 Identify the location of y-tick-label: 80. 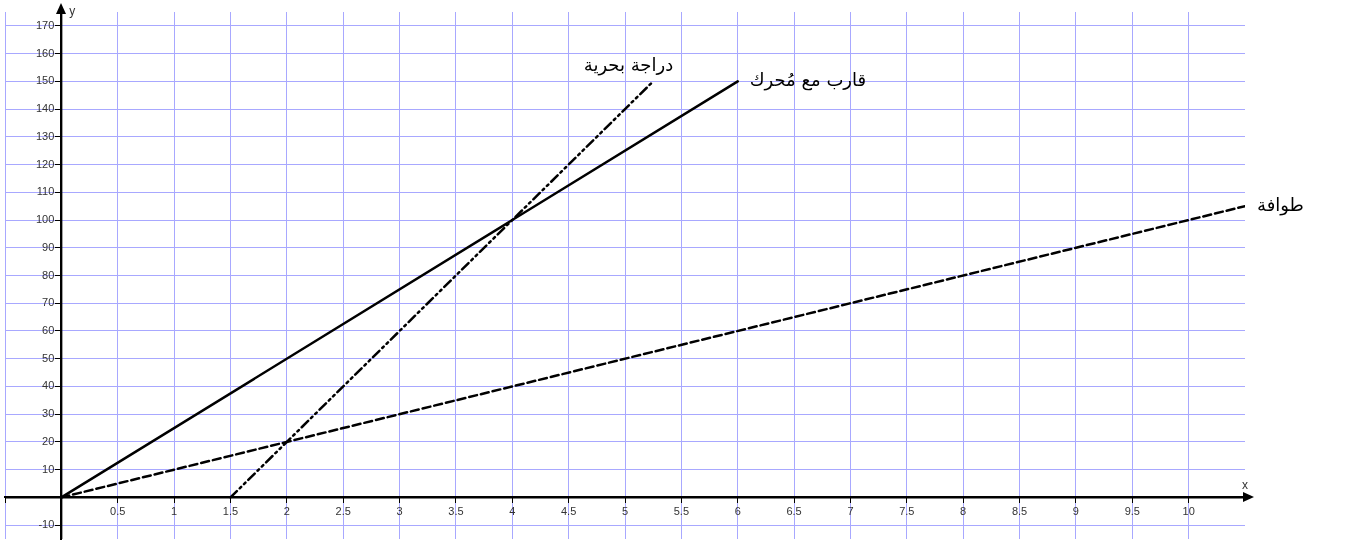
(48, 274).